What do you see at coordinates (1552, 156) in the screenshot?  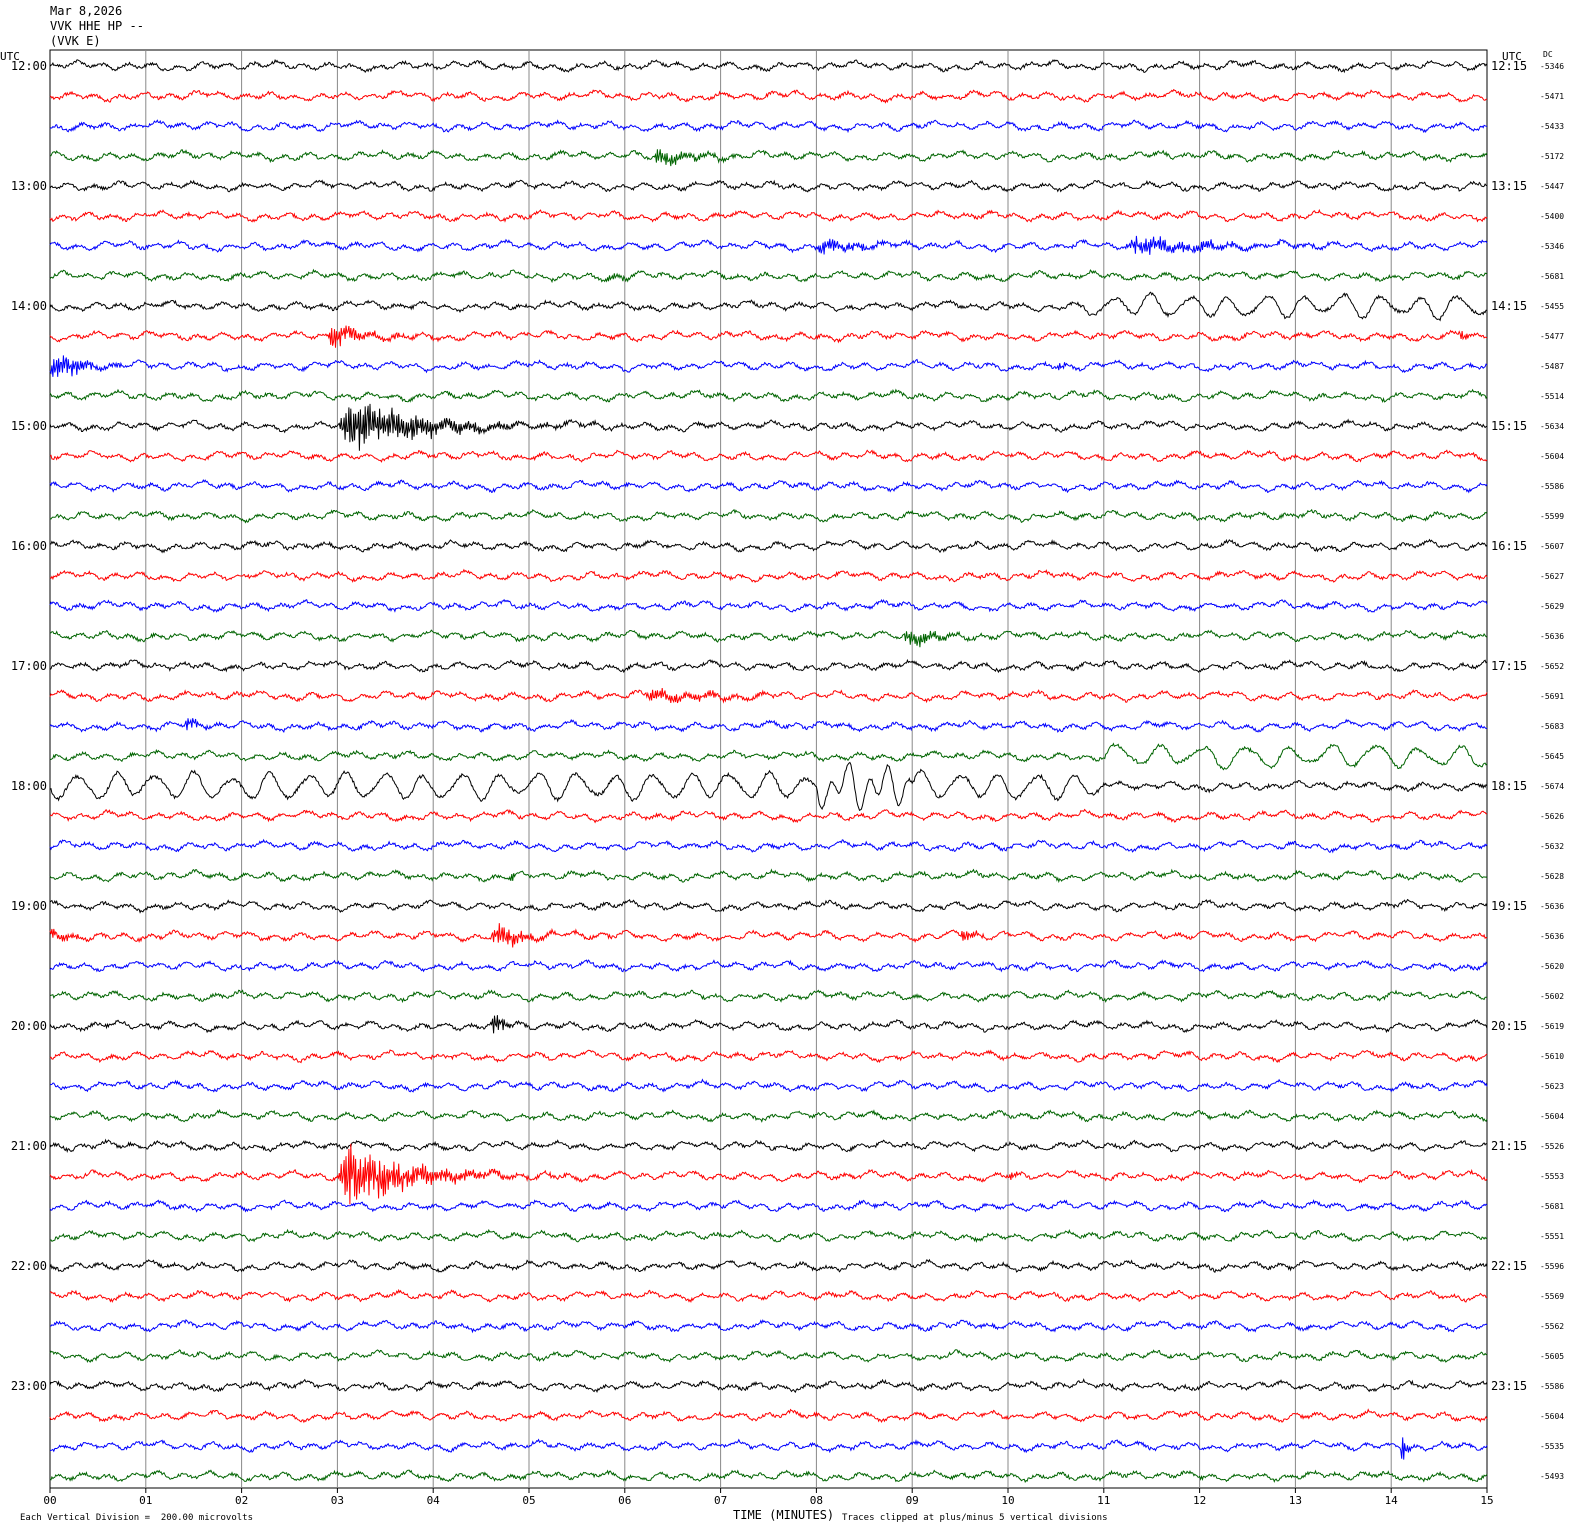 I see `dc-offset-label: -5172` at bounding box center [1552, 156].